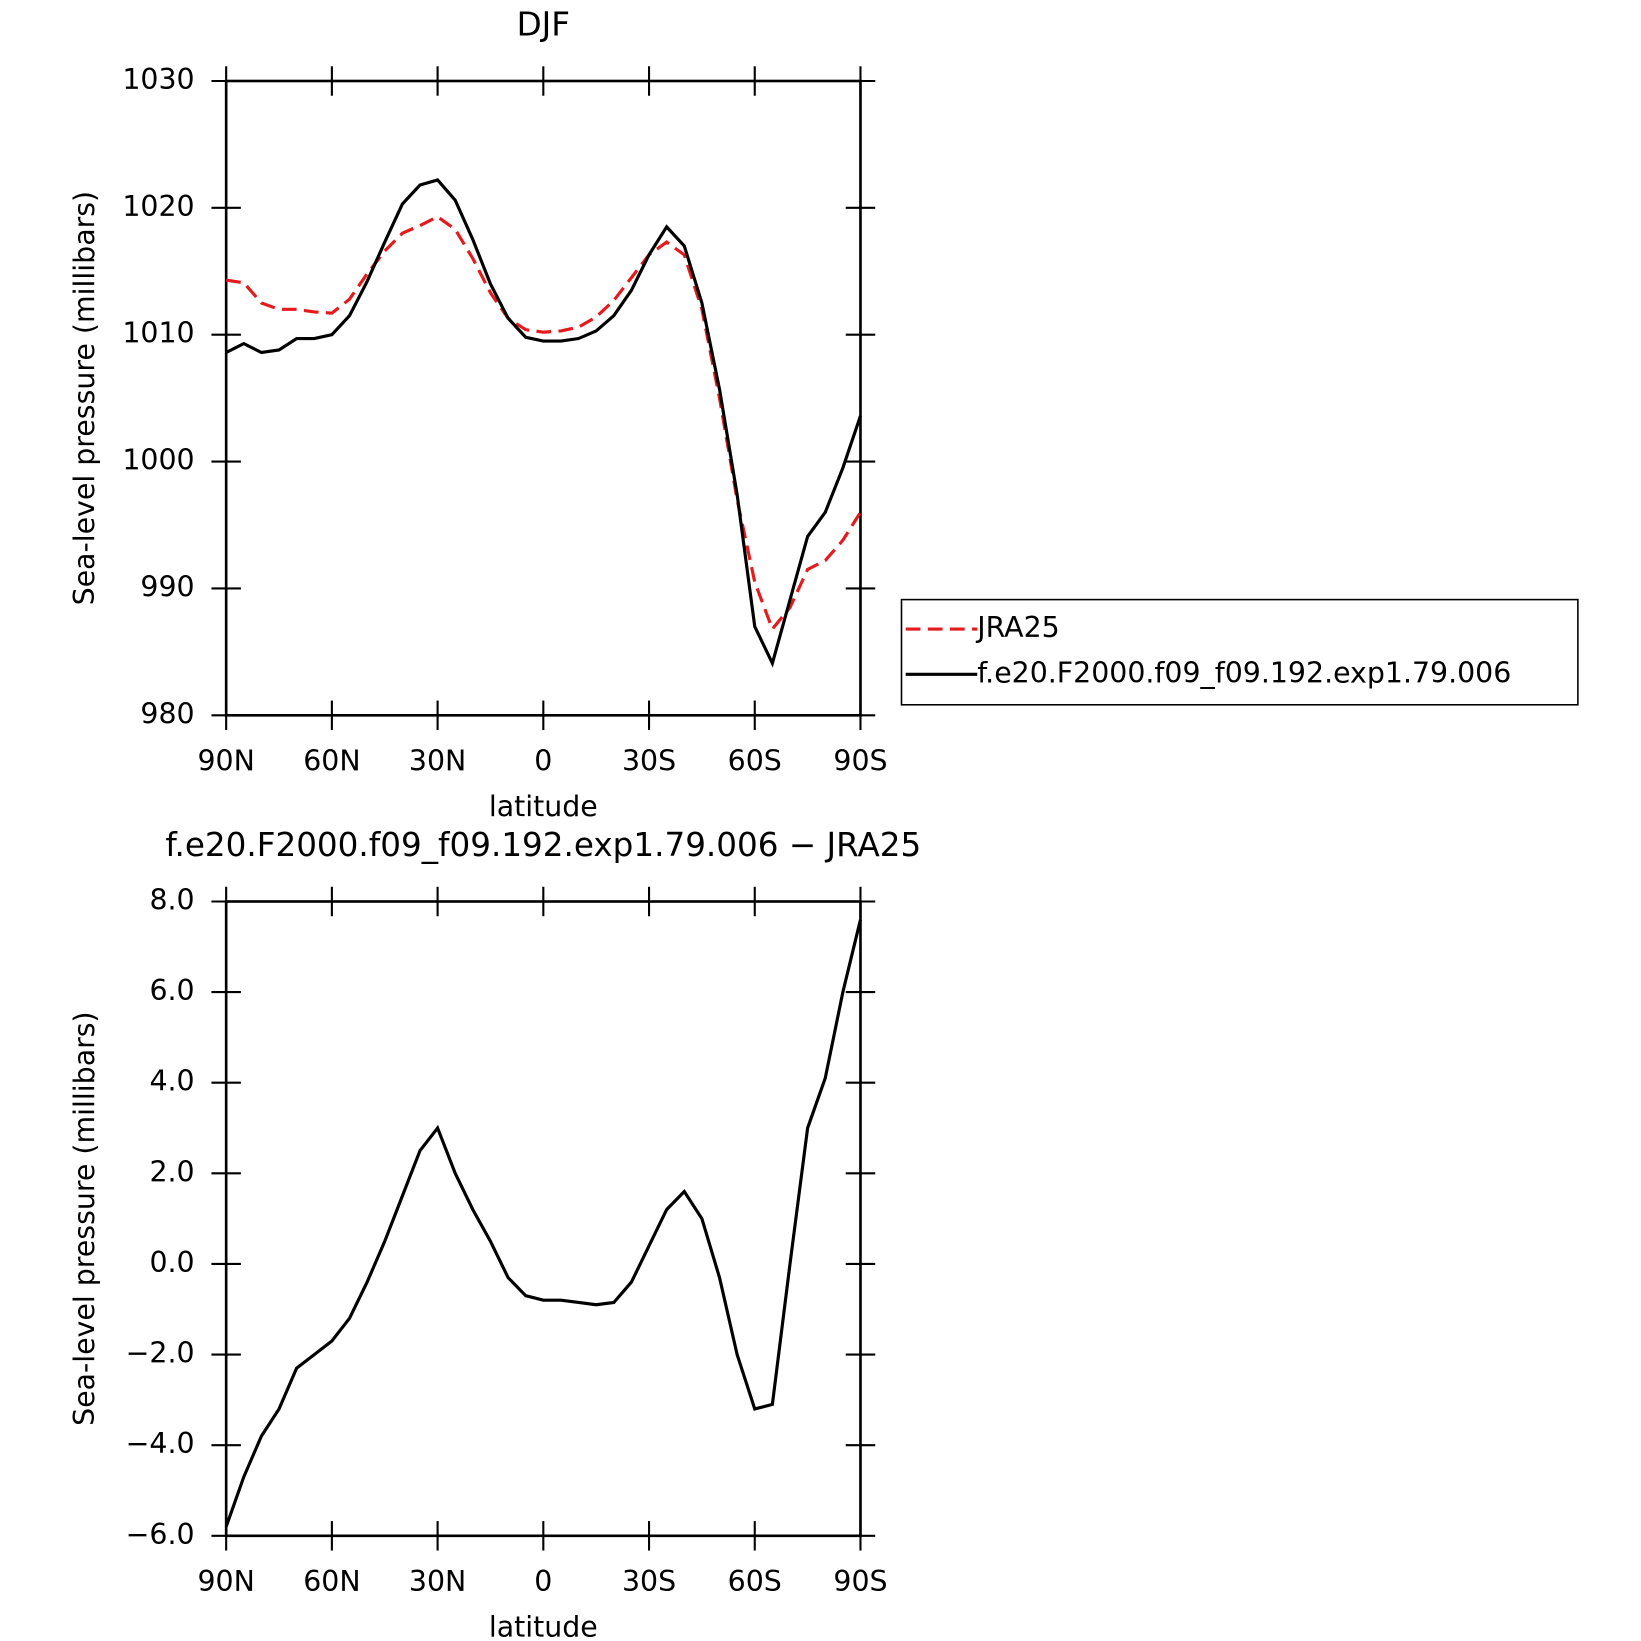 This screenshot has height=1641, width=1641. I want to click on y-tick-label: 1010, so click(158, 333).